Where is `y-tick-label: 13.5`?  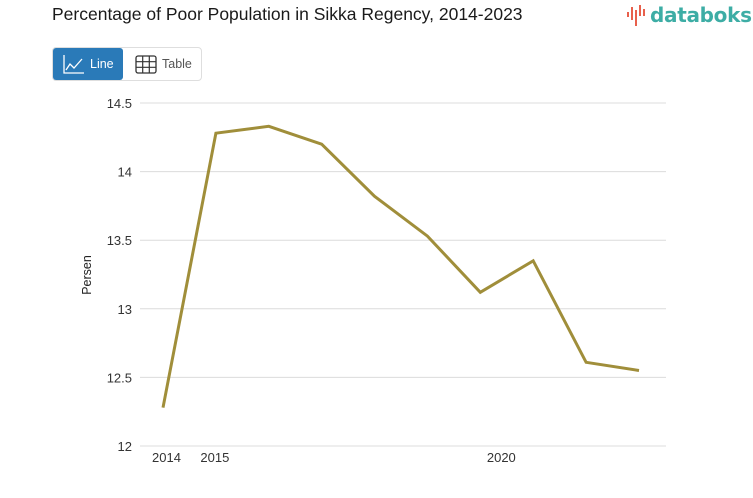 y-tick-label: 13.5 is located at coordinates (119, 240).